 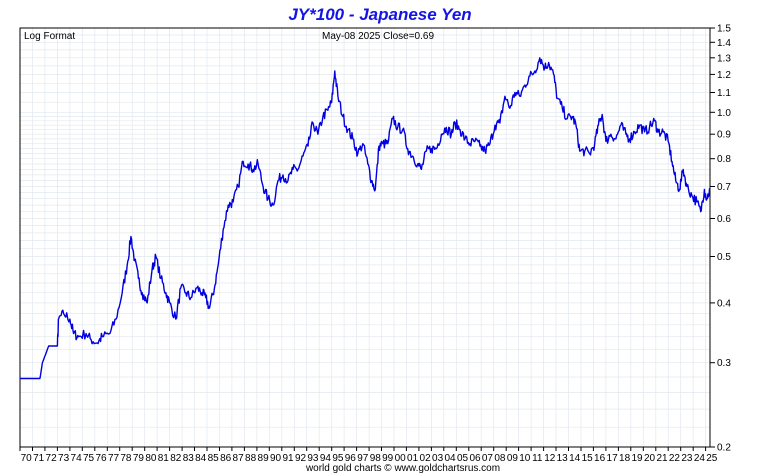 What do you see at coordinates (600, 458) in the screenshot?
I see `x-tick-label: 16` at bounding box center [600, 458].